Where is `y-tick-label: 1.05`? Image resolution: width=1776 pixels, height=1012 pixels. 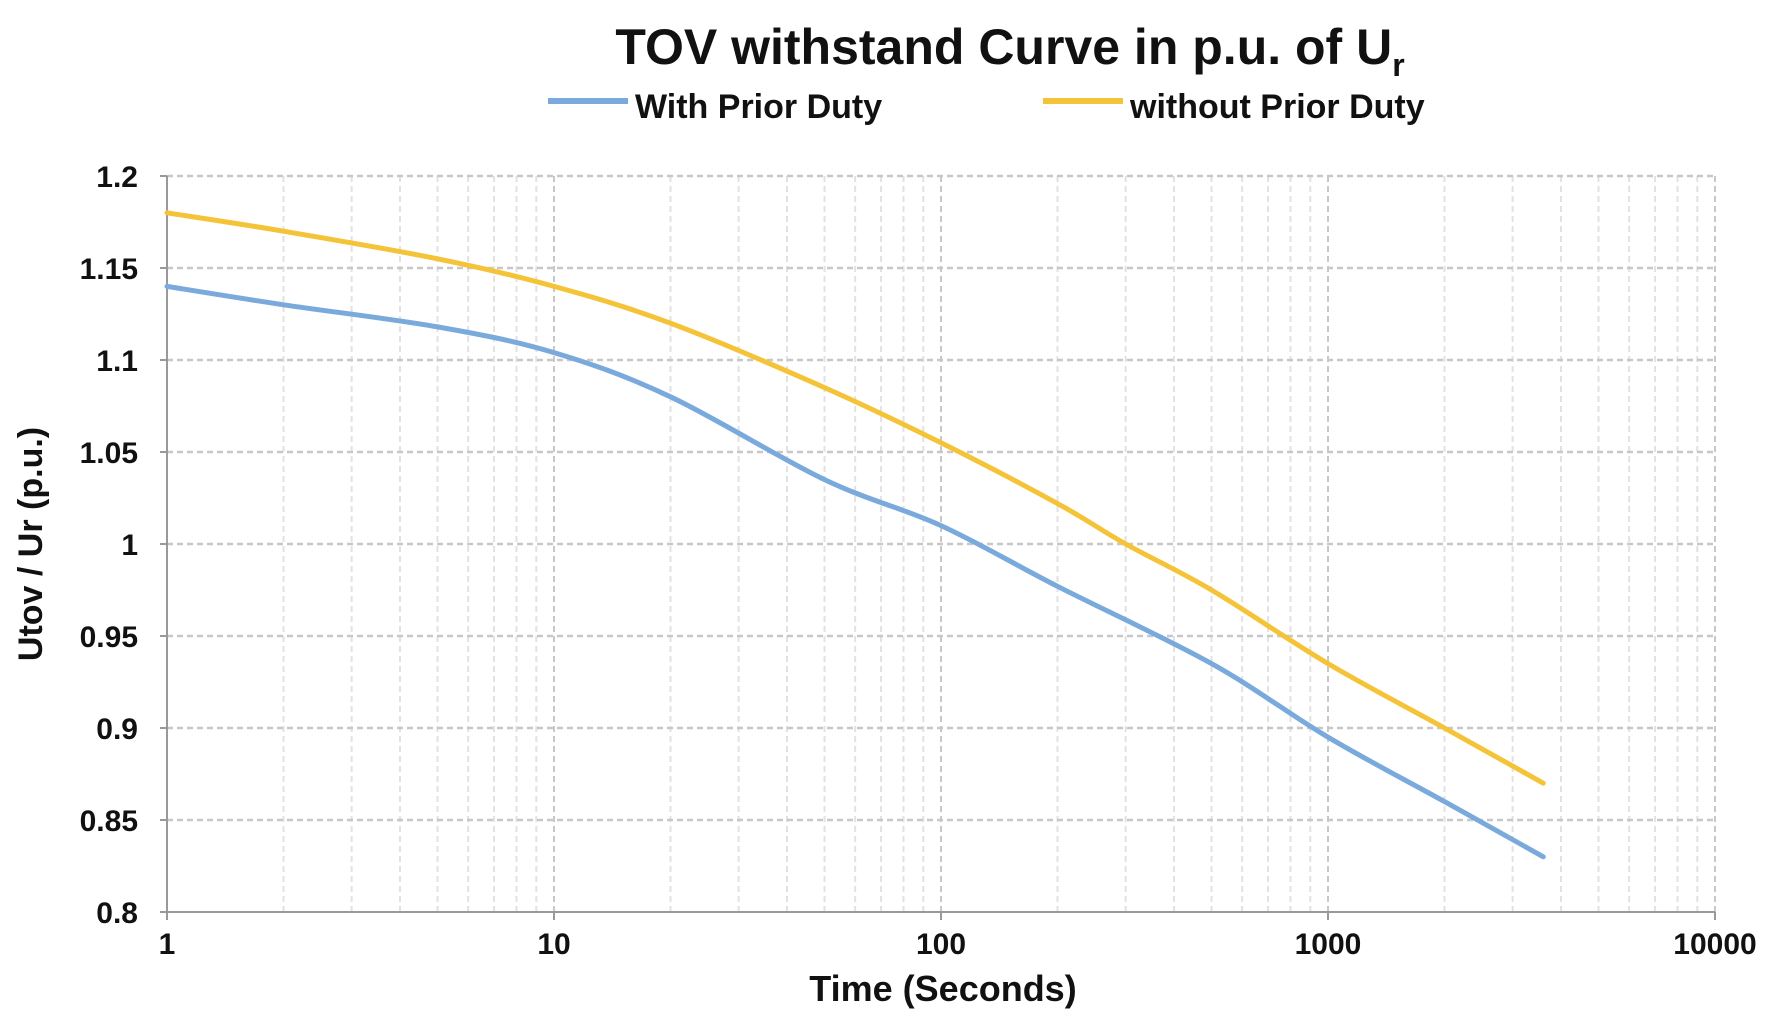 y-tick-label: 1.05 is located at coordinates (109, 453).